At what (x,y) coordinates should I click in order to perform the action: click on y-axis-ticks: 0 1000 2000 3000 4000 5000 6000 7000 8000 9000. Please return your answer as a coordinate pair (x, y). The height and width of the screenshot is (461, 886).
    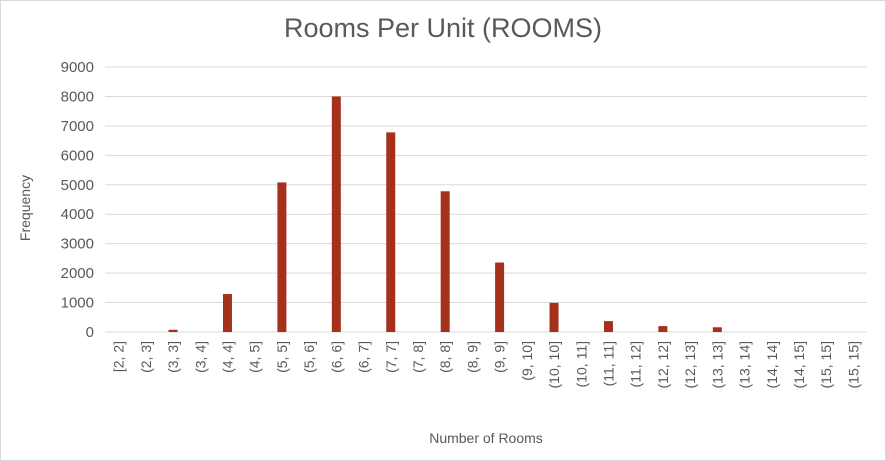
    Looking at the image, I should click on (77, 200).